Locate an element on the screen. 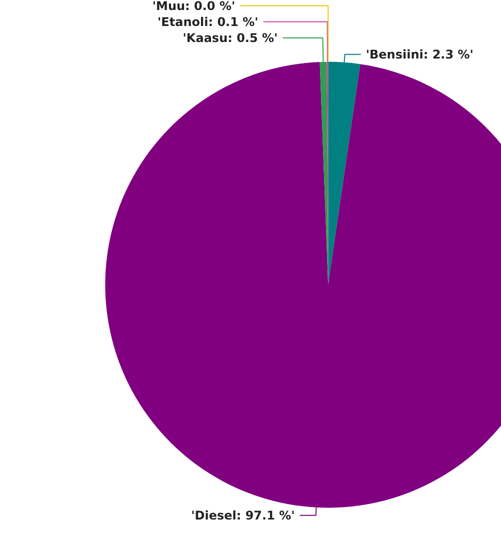 This screenshot has width=501, height=554. slice-label: 'Diesel: 97.1 %' is located at coordinates (243, 515).